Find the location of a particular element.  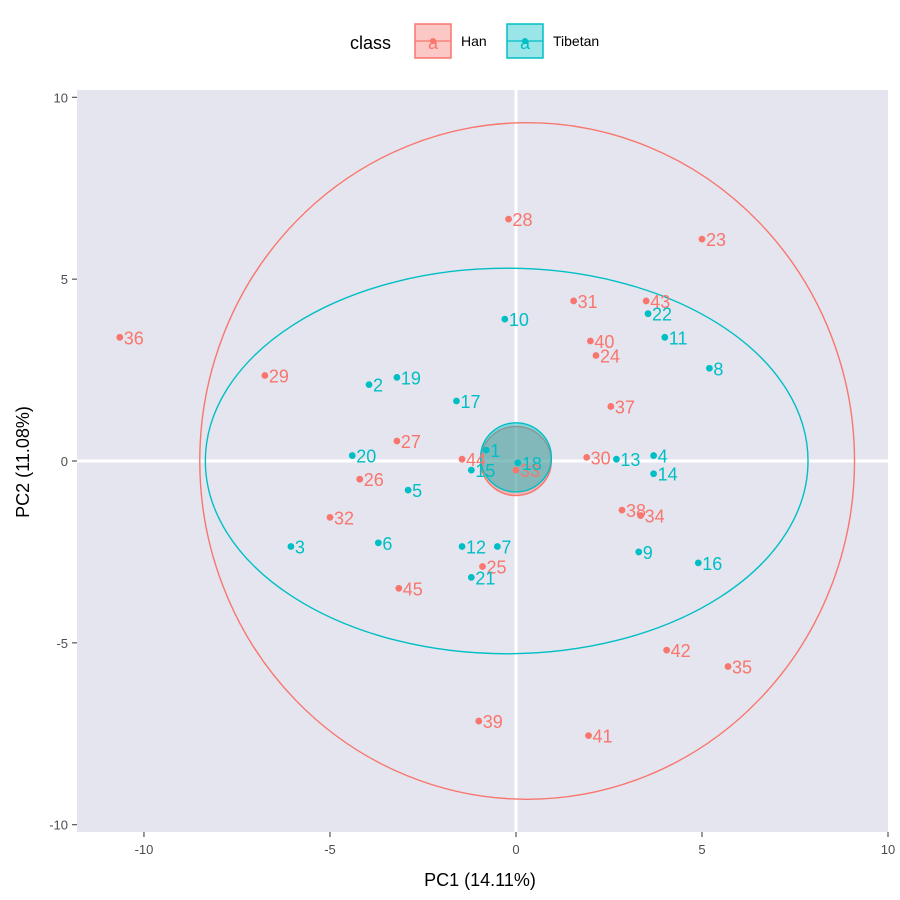

point-label: 39 is located at coordinates (493, 722).